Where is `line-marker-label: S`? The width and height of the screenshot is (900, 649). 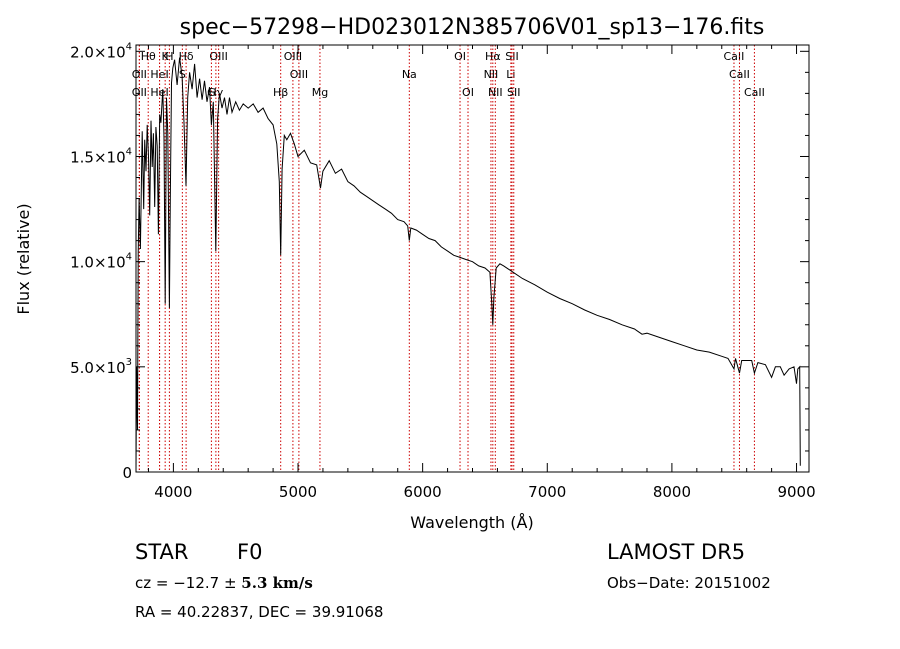 line-marker-label: S is located at coordinates (182, 74).